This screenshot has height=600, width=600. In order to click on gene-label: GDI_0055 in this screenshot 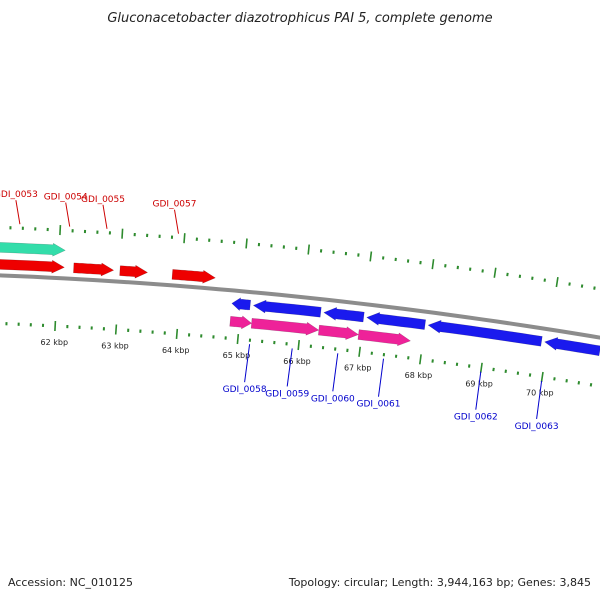, I will do `click(103, 200)`.